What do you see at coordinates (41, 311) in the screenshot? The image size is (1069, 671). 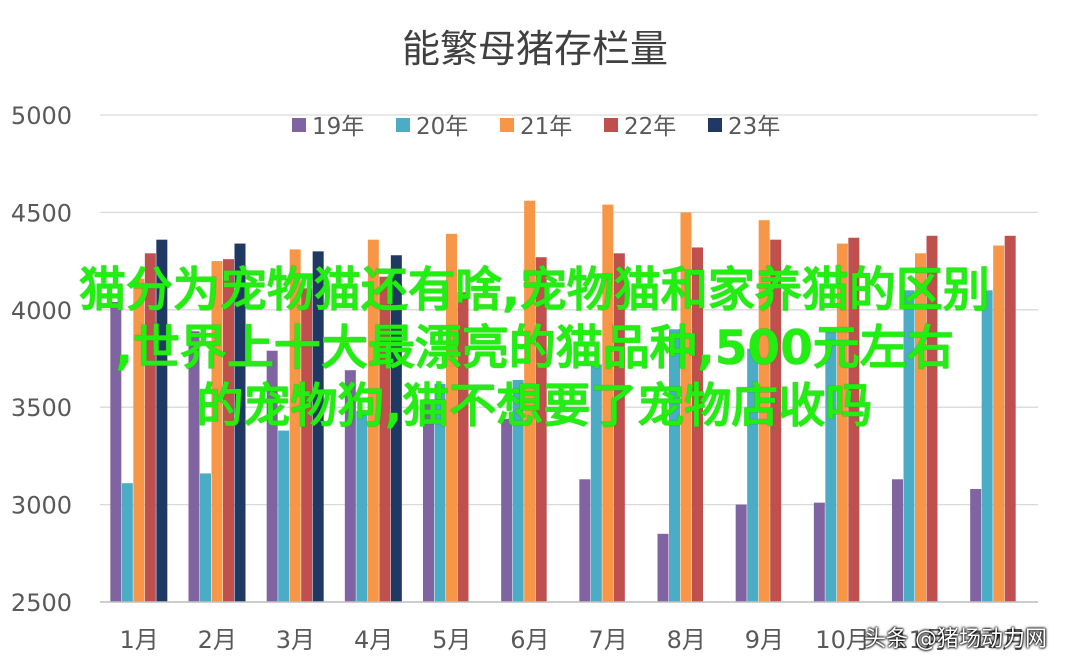 I see `y-tick-label: 4000` at bounding box center [41, 311].